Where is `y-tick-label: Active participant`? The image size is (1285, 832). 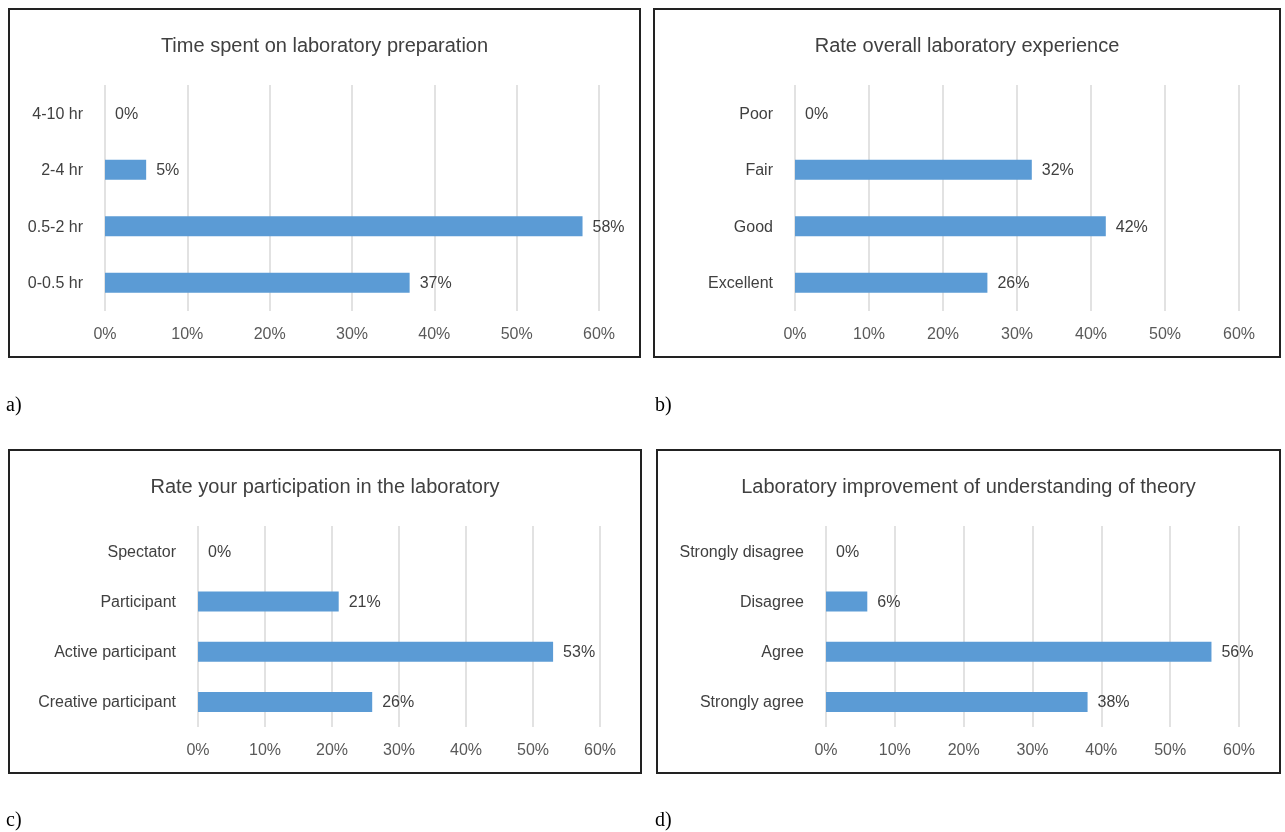
y-tick-label: Active participant is located at coordinates (115, 652).